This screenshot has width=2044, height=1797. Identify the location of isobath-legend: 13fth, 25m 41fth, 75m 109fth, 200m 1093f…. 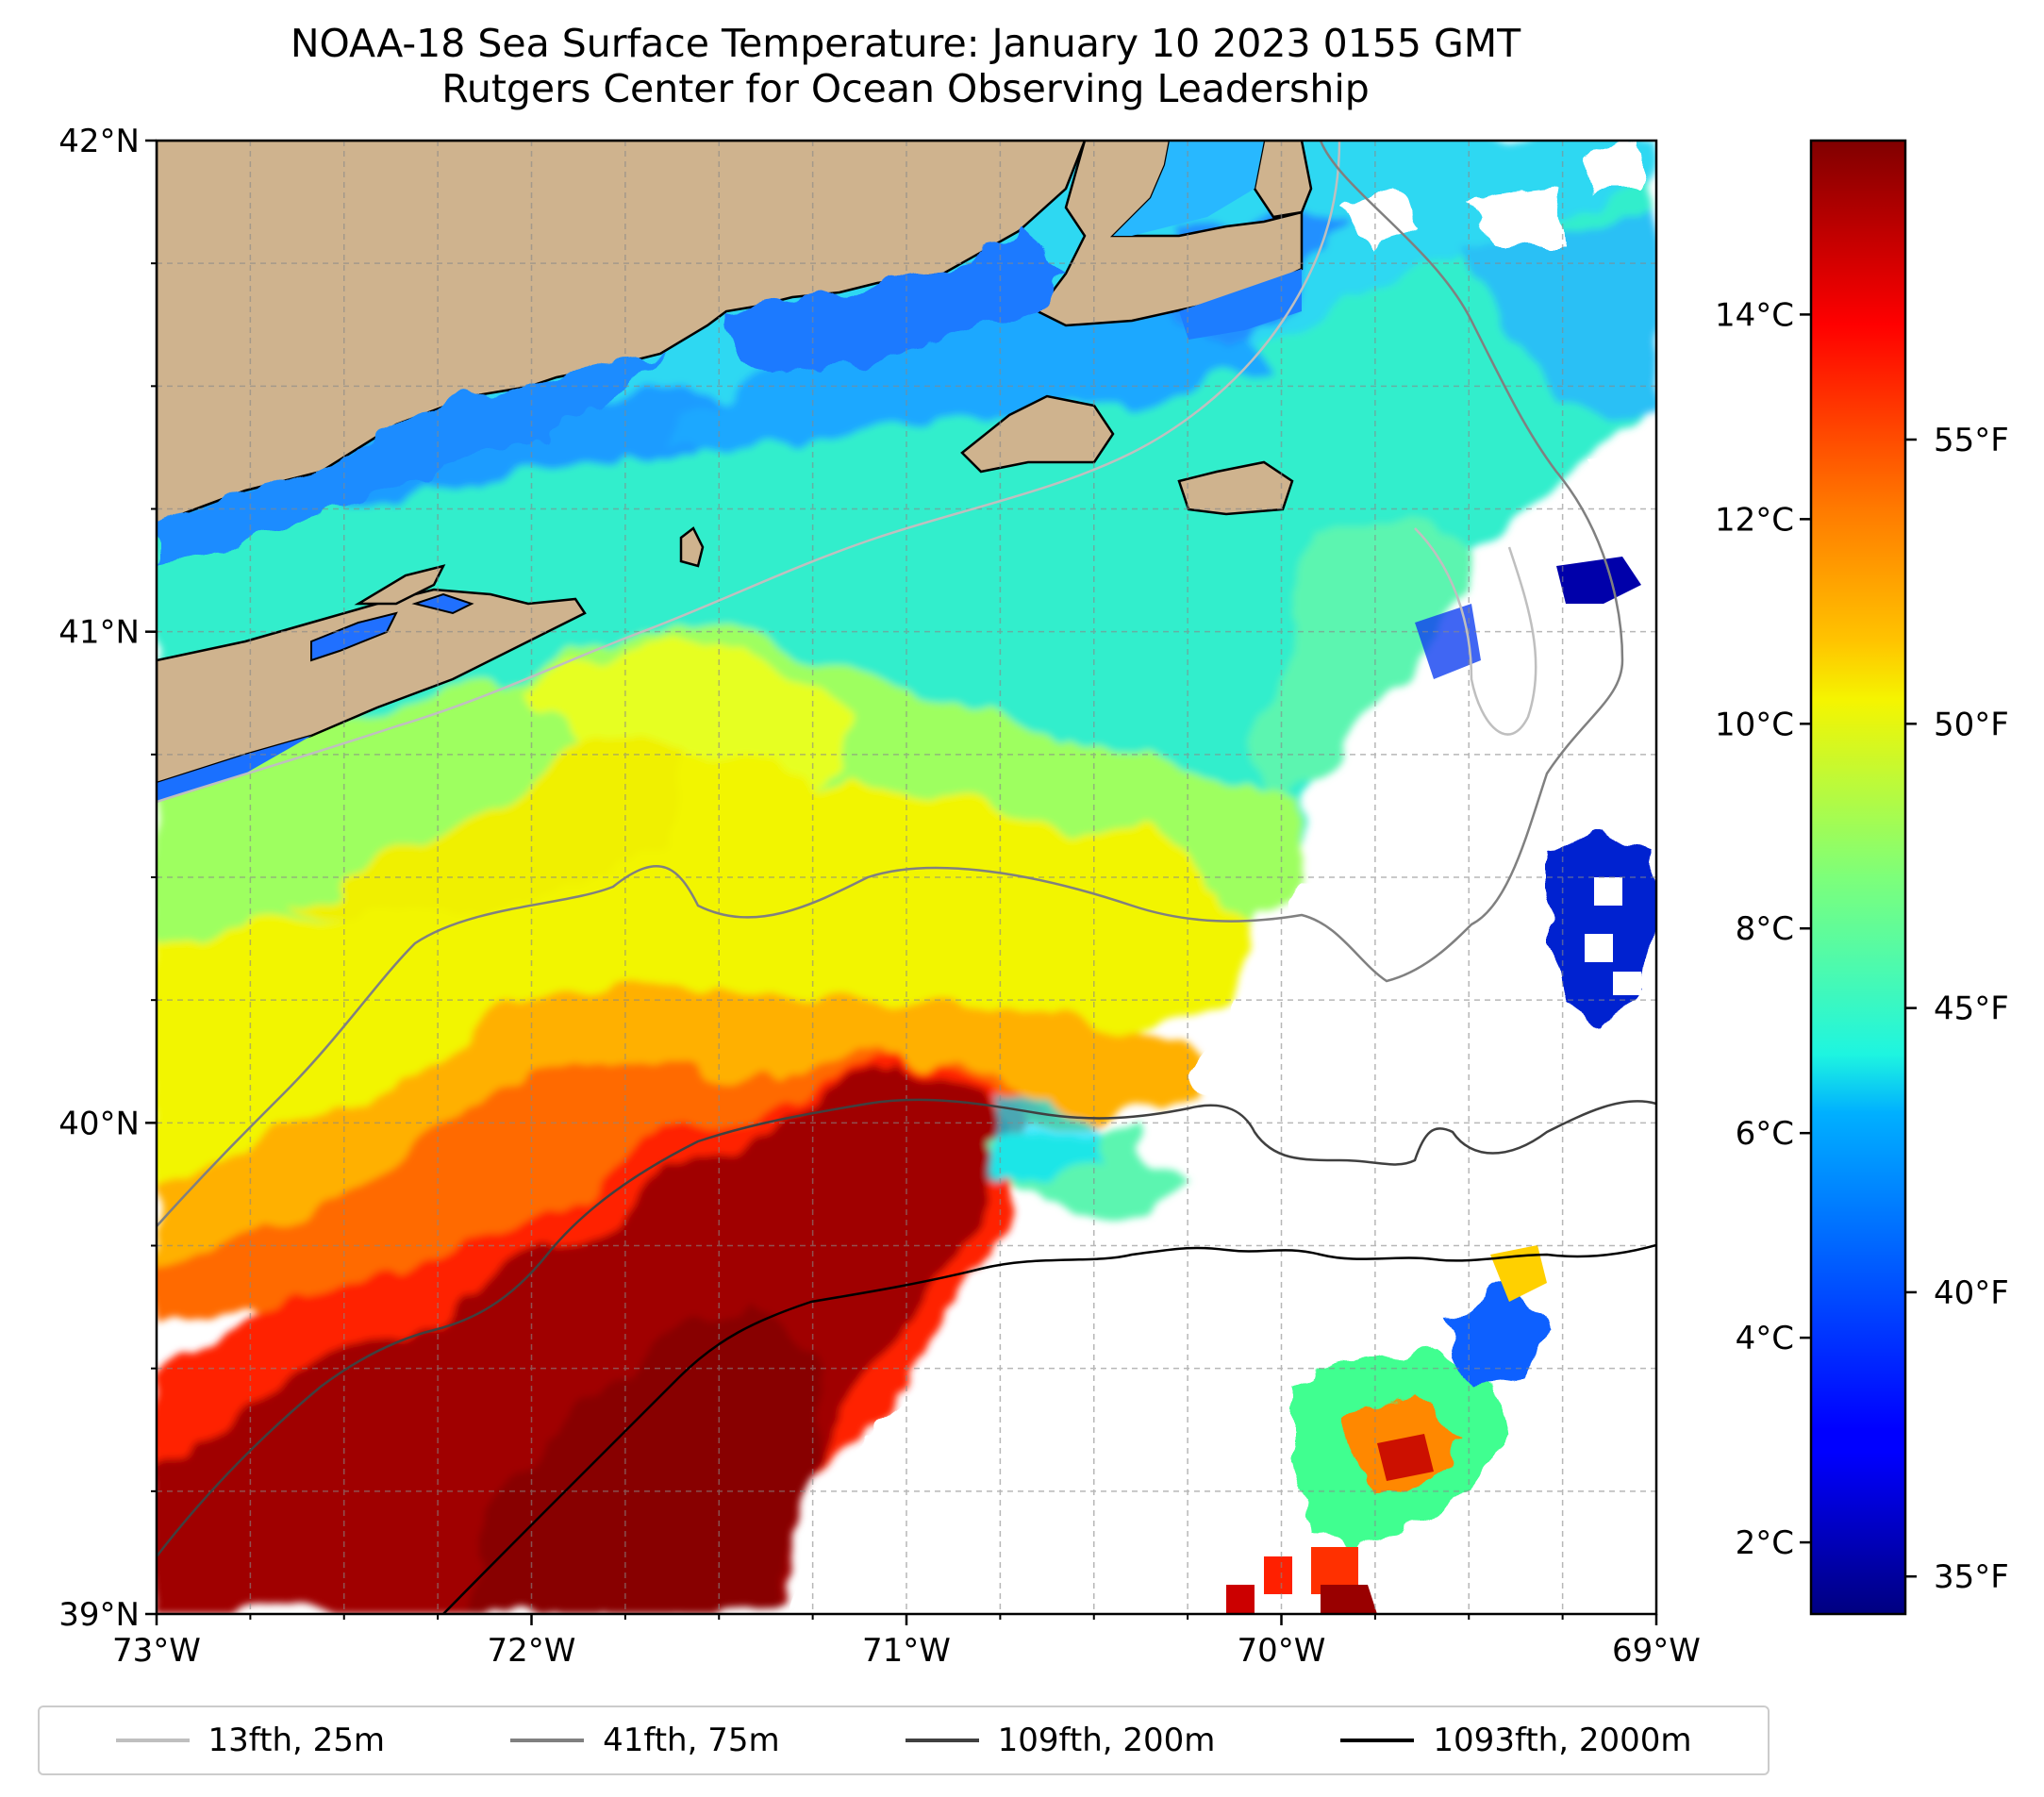
(904, 1740).